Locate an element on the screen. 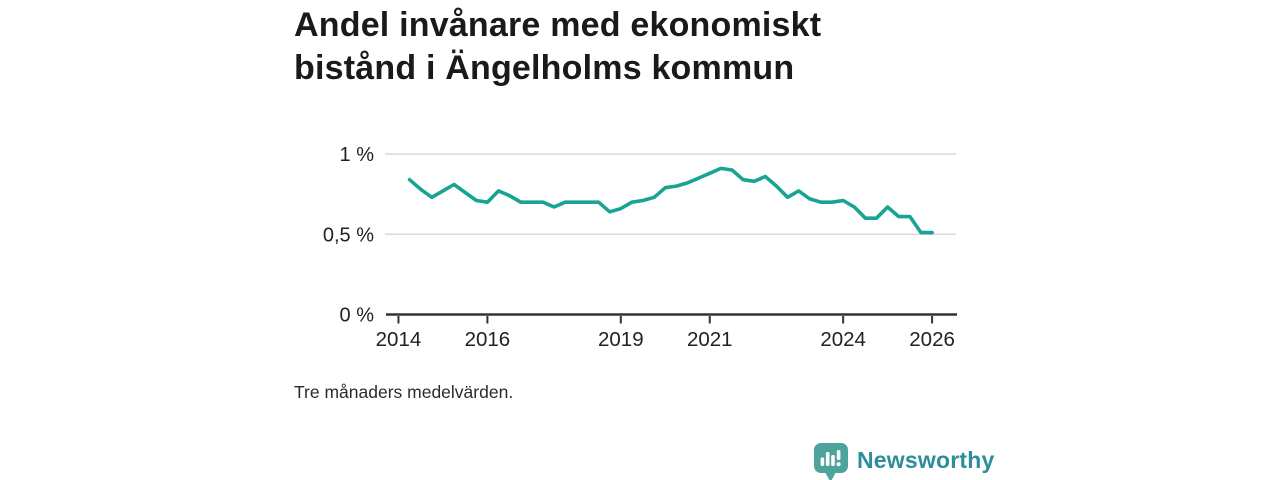 This screenshot has height=480, width=1280. x-axis-label: 2024 is located at coordinates (843, 339).